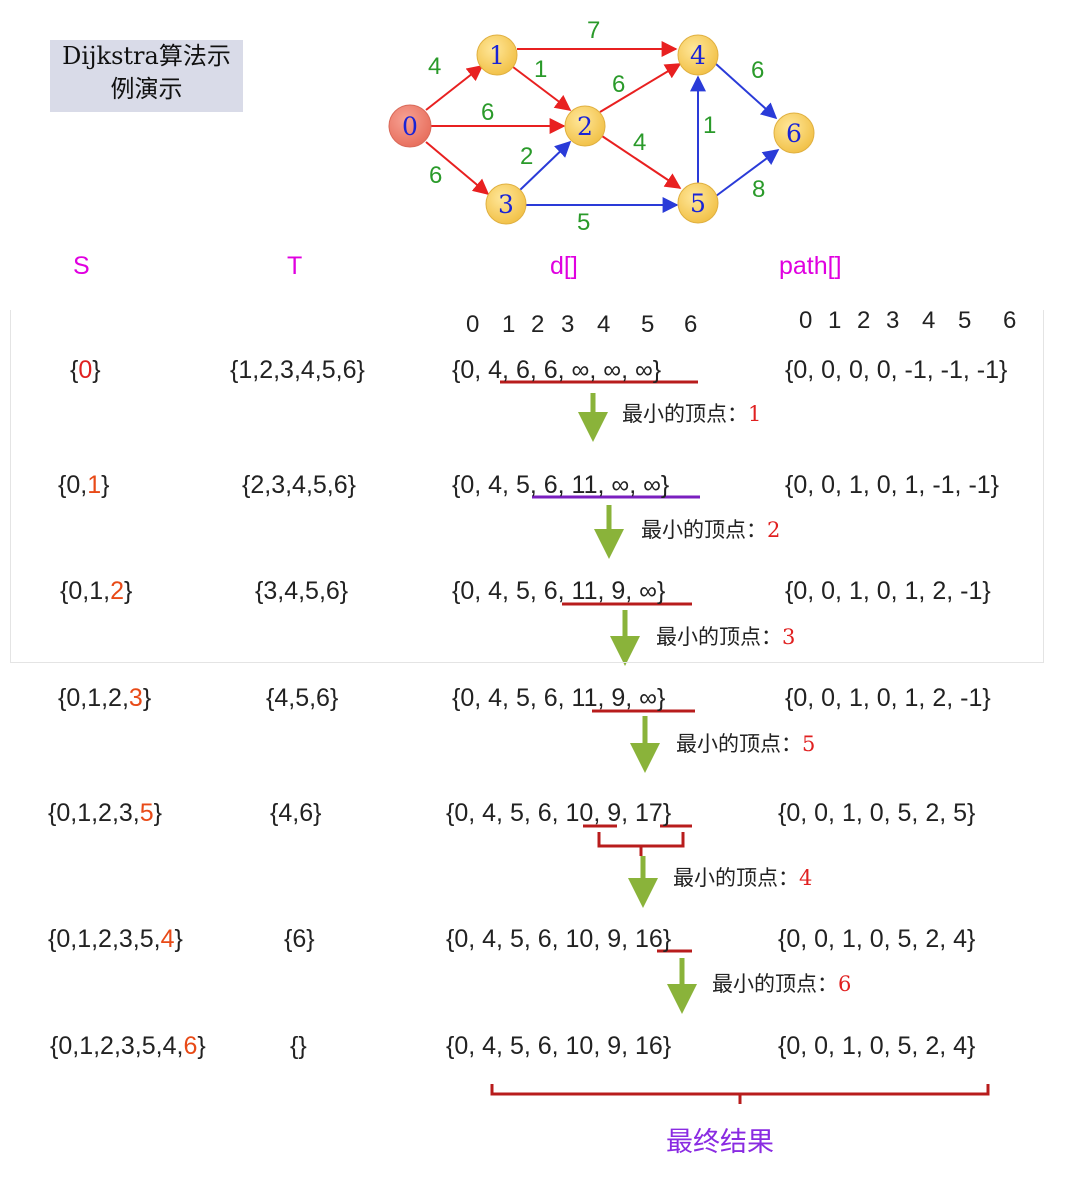 The width and height of the screenshot is (1084, 1179). What do you see at coordinates (648, 324) in the screenshot?
I see `d-index: 5` at bounding box center [648, 324].